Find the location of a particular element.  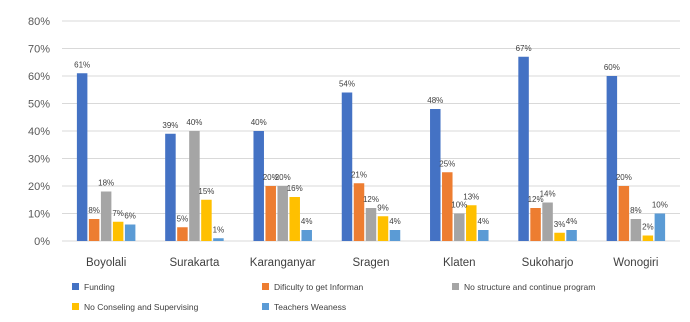

bar-value-label: 25% is located at coordinates (447, 163).